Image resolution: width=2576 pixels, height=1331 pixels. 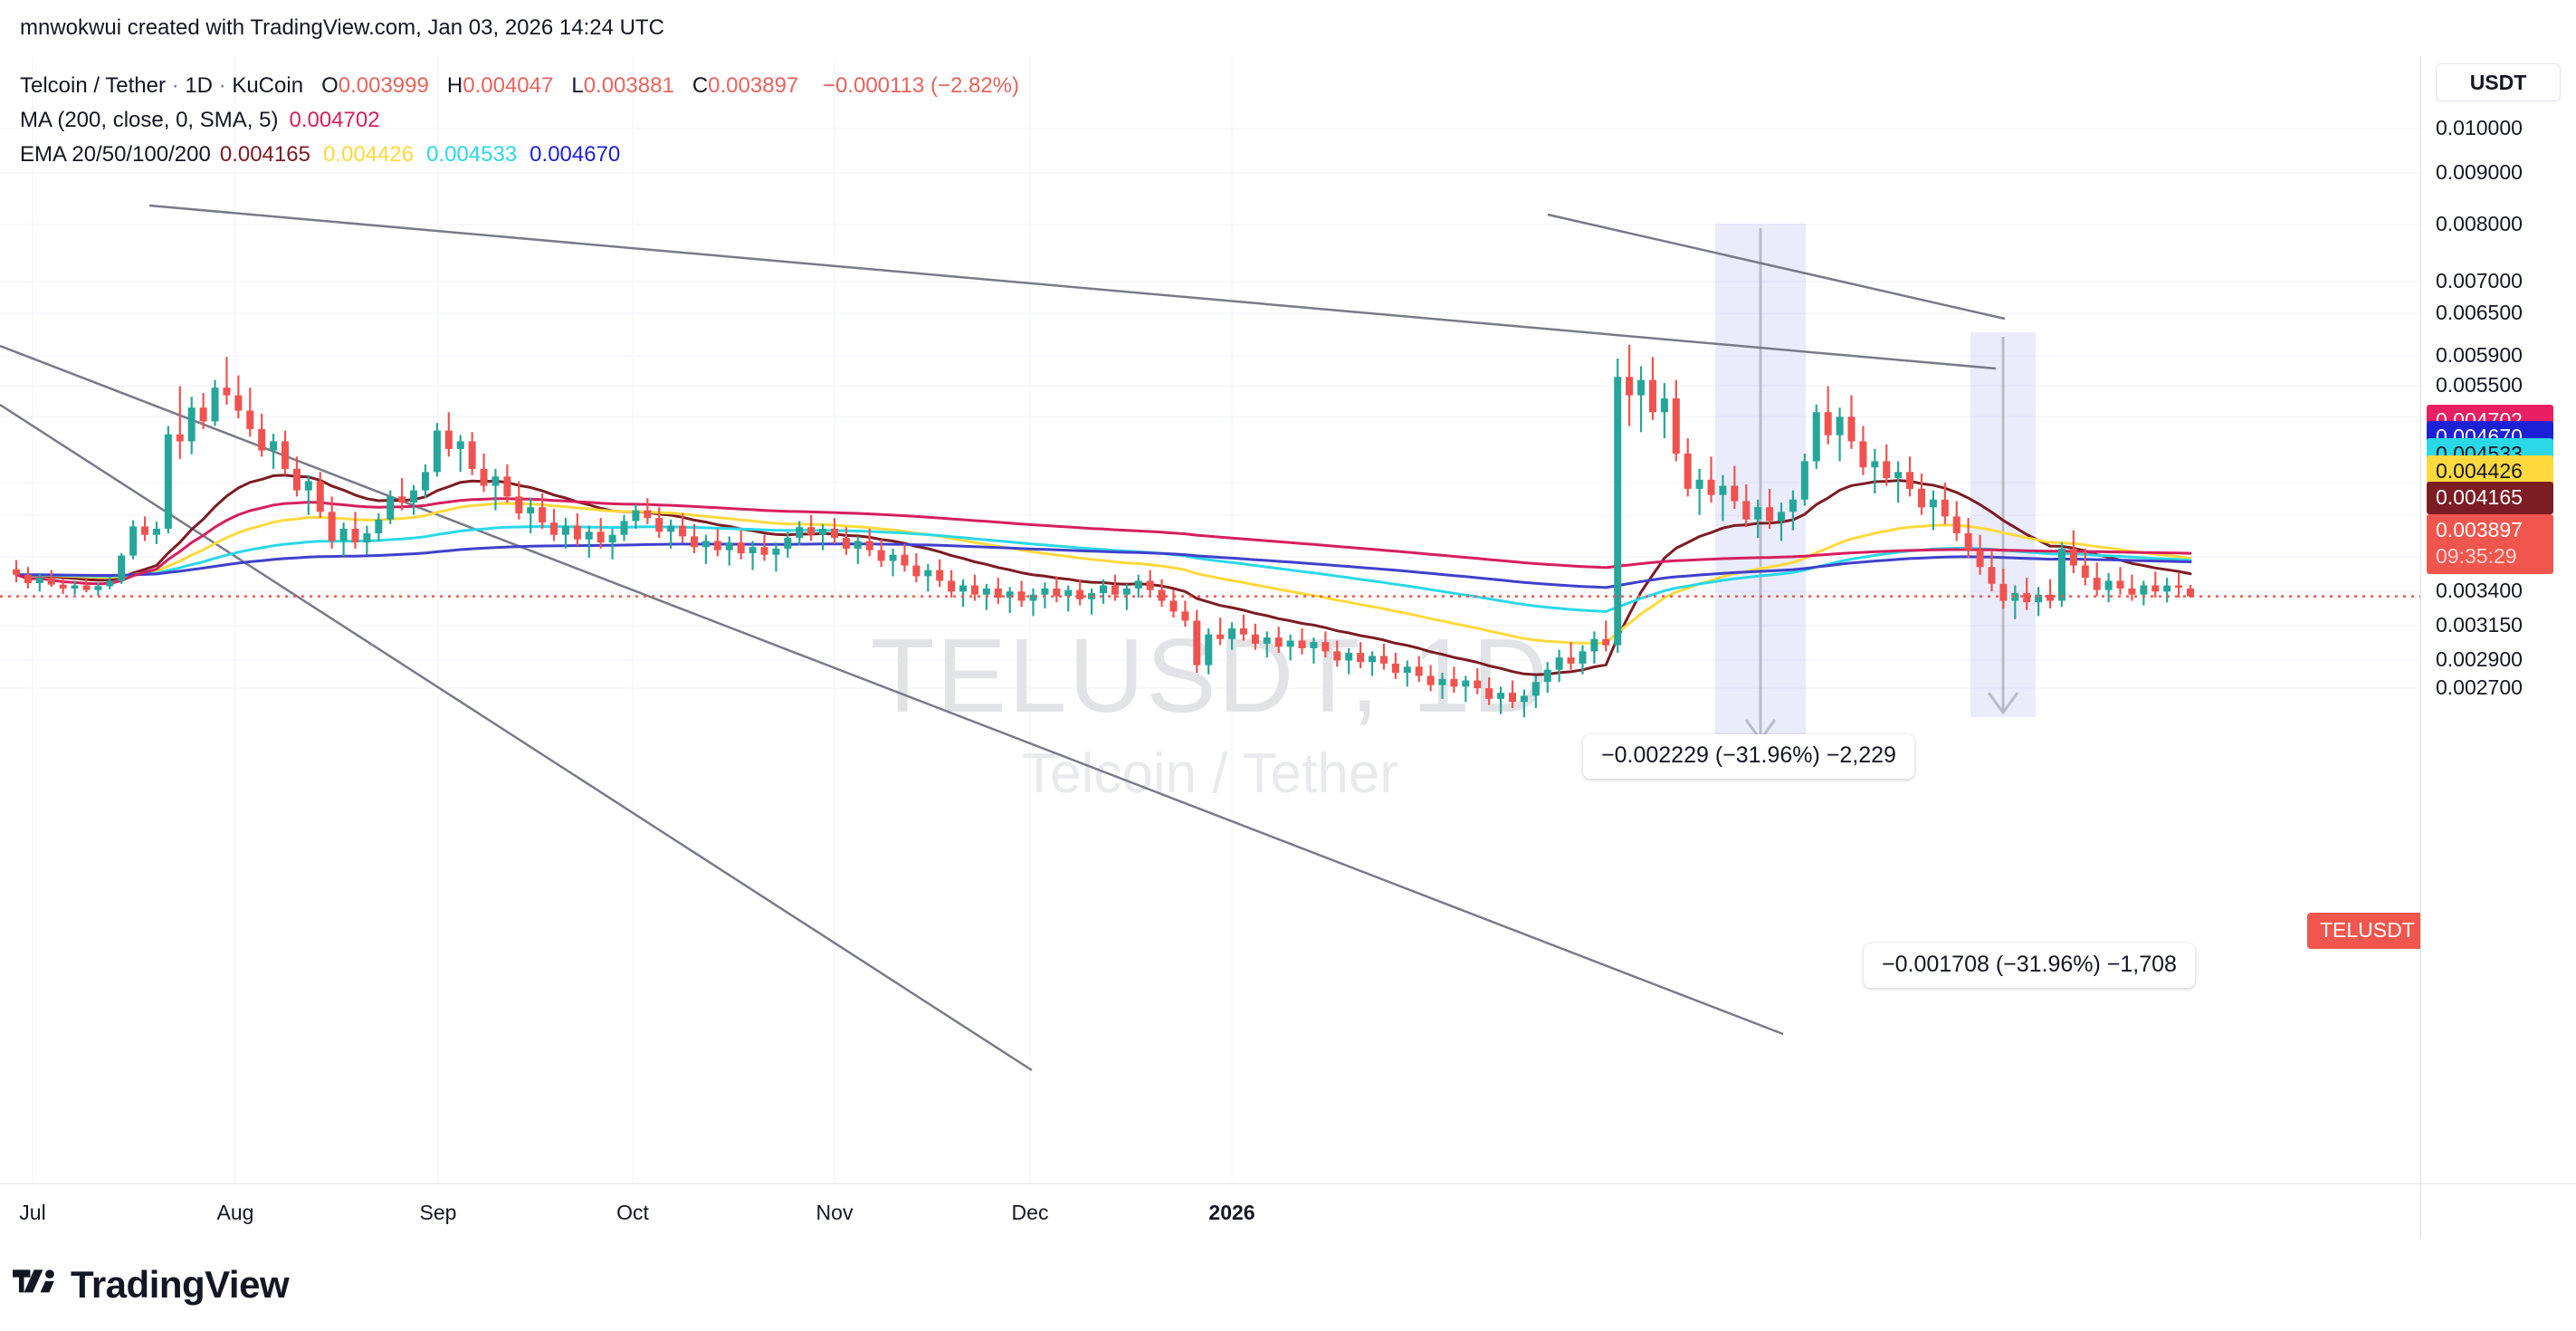 I want to click on time-axis-tick: Dec, so click(x=1030, y=1212).